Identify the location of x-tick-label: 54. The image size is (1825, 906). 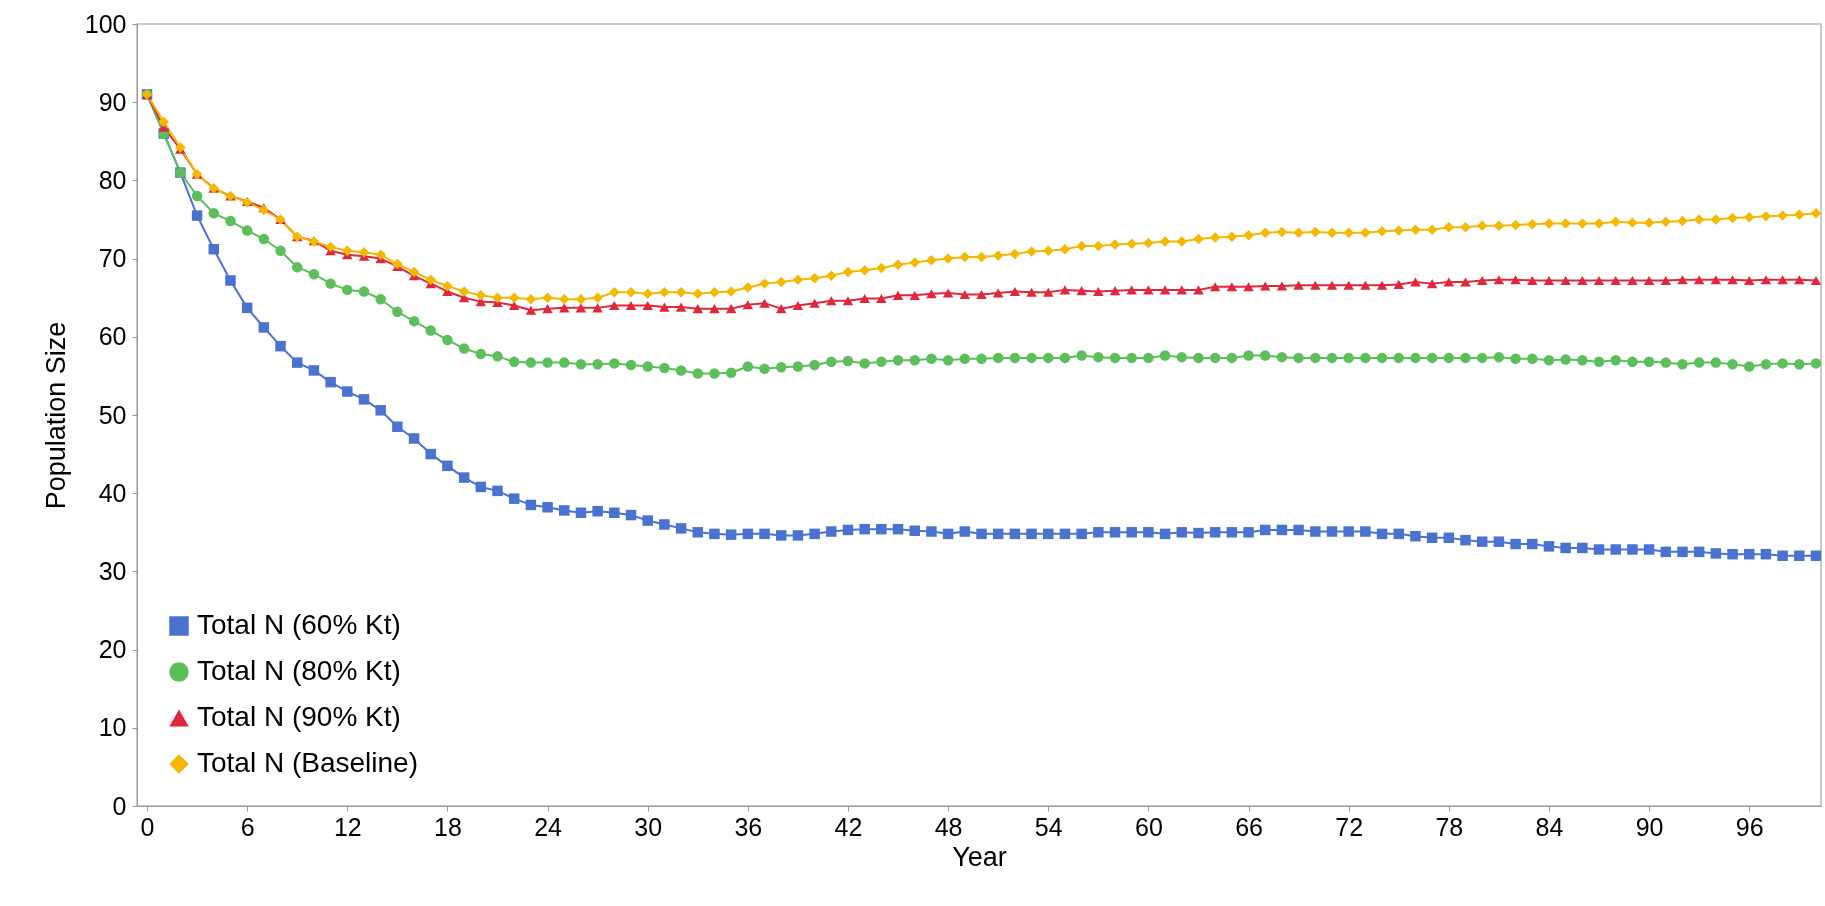
(1048, 826).